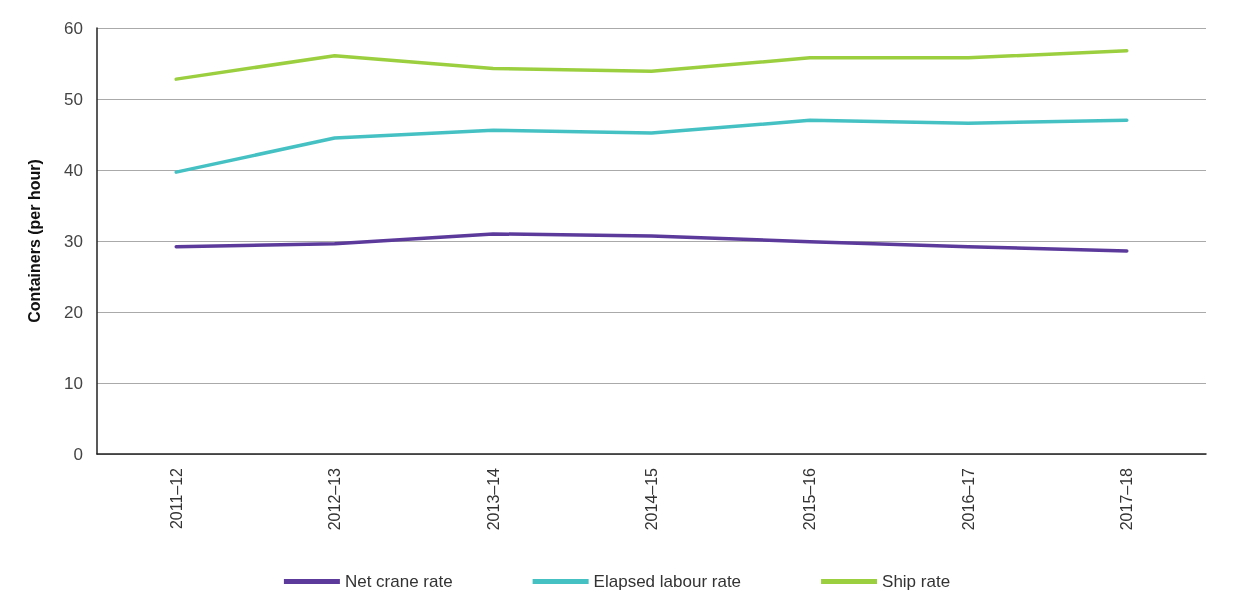 The height and width of the screenshot is (603, 1234). What do you see at coordinates (73, 383) in the screenshot?
I see `y-tick-label: 10` at bounding box center [73, 383].